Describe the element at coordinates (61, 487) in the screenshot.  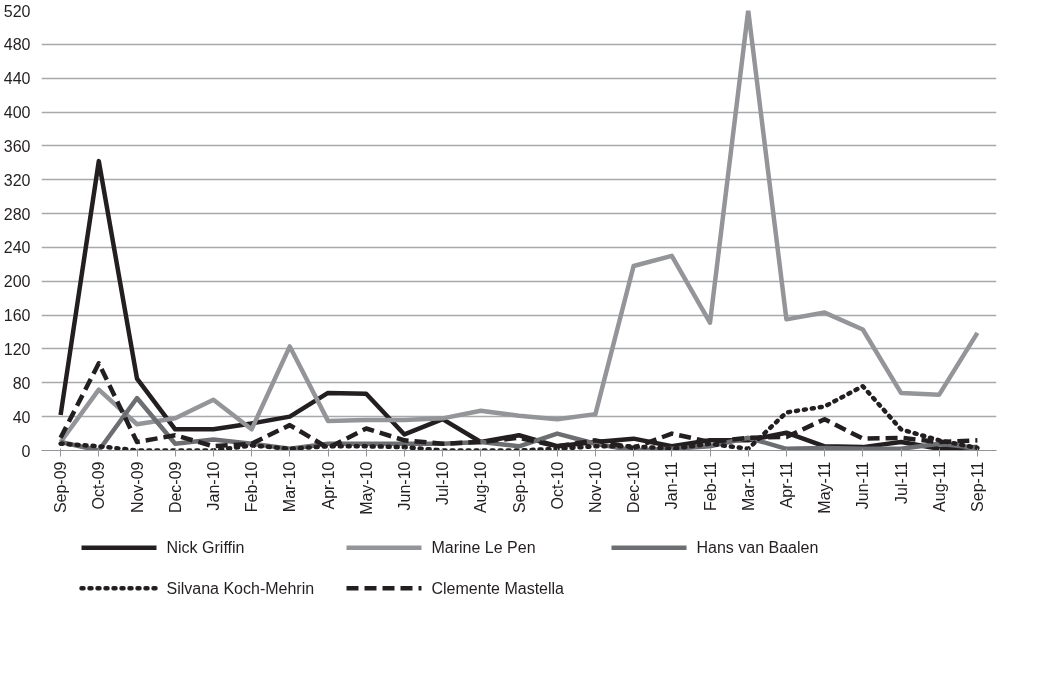
I see `x-tick-label: Sep-09` at that location.